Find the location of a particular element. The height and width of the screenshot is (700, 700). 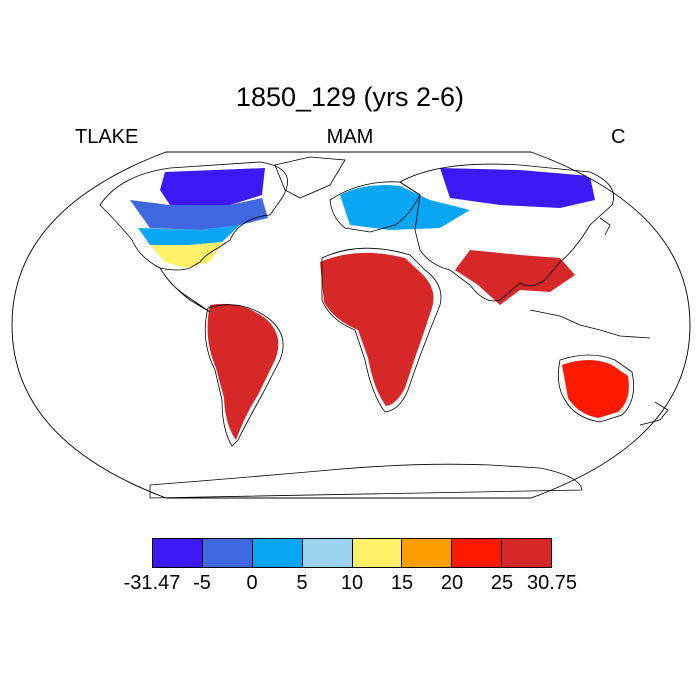

colorbar-label: -5 is located at coordinates (202, 583).